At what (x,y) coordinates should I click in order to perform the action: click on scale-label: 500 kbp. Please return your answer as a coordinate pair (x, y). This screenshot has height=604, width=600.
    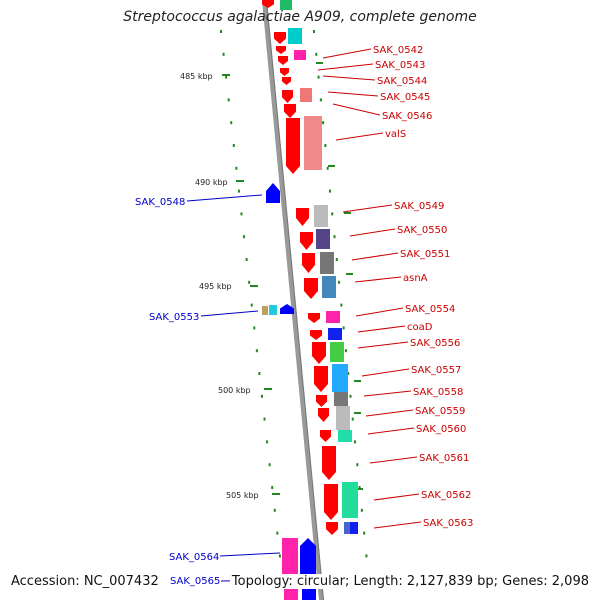
    Looking at the image, I should click on (234, 390).